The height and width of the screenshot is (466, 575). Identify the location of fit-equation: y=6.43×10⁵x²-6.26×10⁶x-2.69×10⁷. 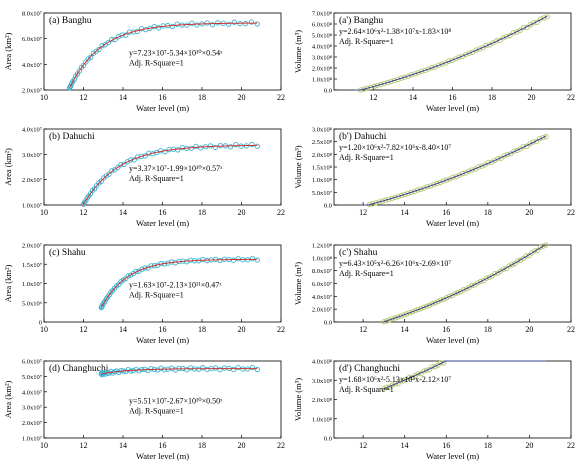
(395, 263).